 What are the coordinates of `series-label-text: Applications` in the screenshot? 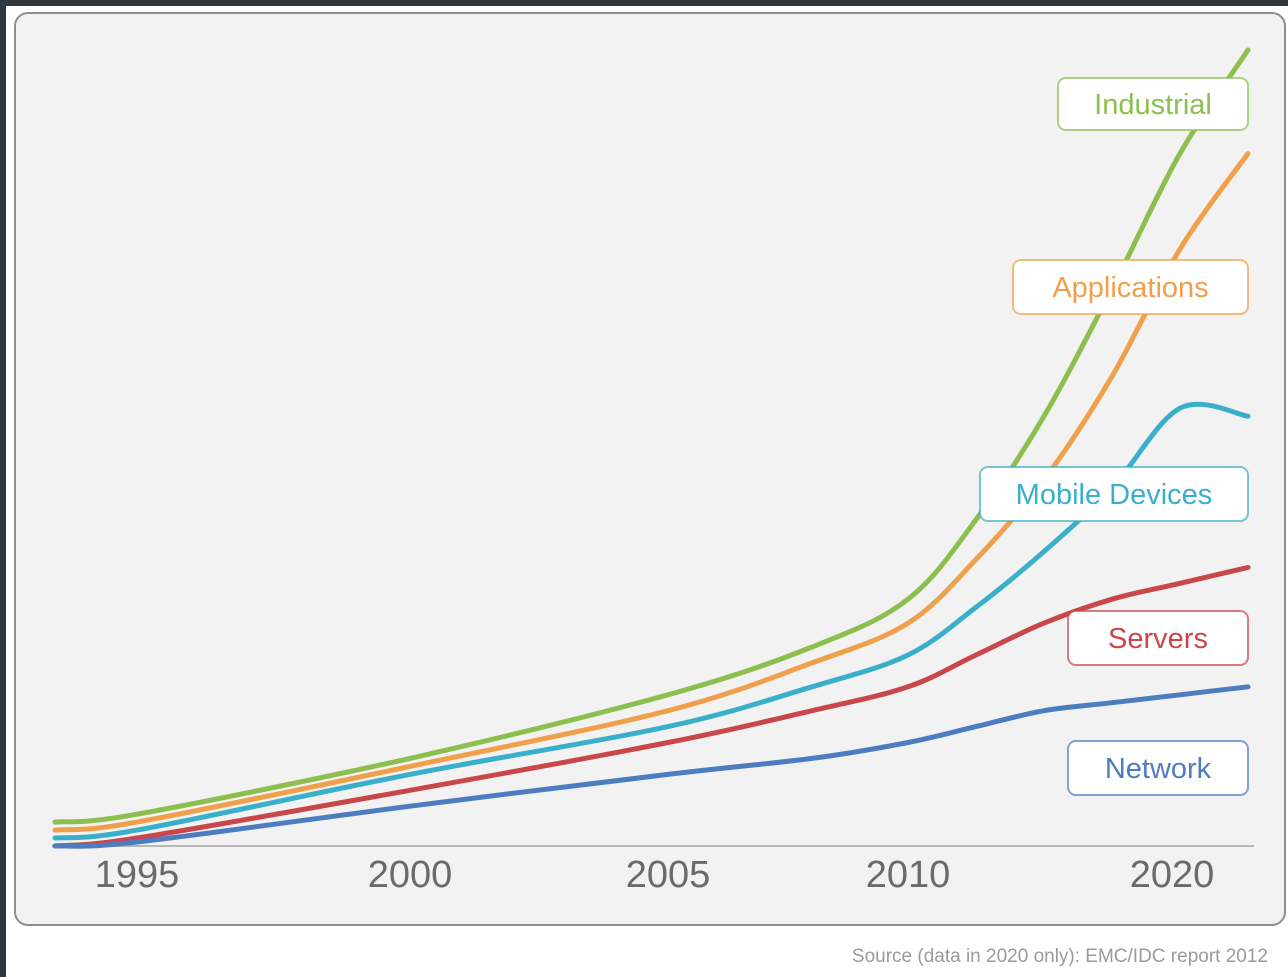 It's located at (1130, 288).